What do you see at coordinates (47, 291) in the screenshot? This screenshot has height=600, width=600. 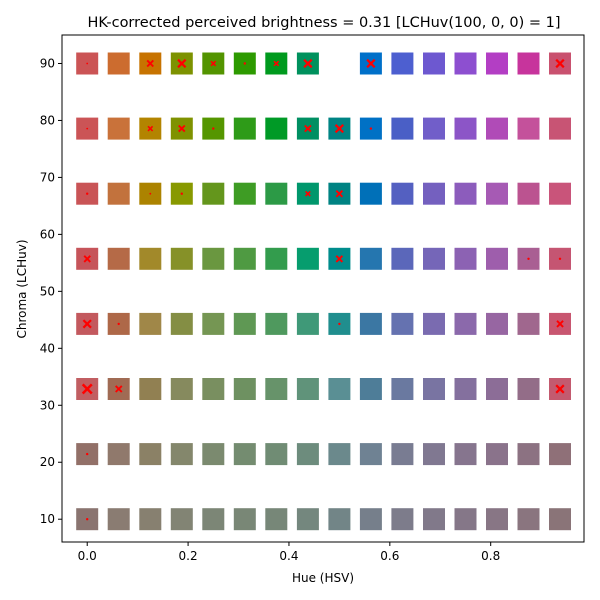 I see `y-tick-label: 50` at bounding box center [47, 291].